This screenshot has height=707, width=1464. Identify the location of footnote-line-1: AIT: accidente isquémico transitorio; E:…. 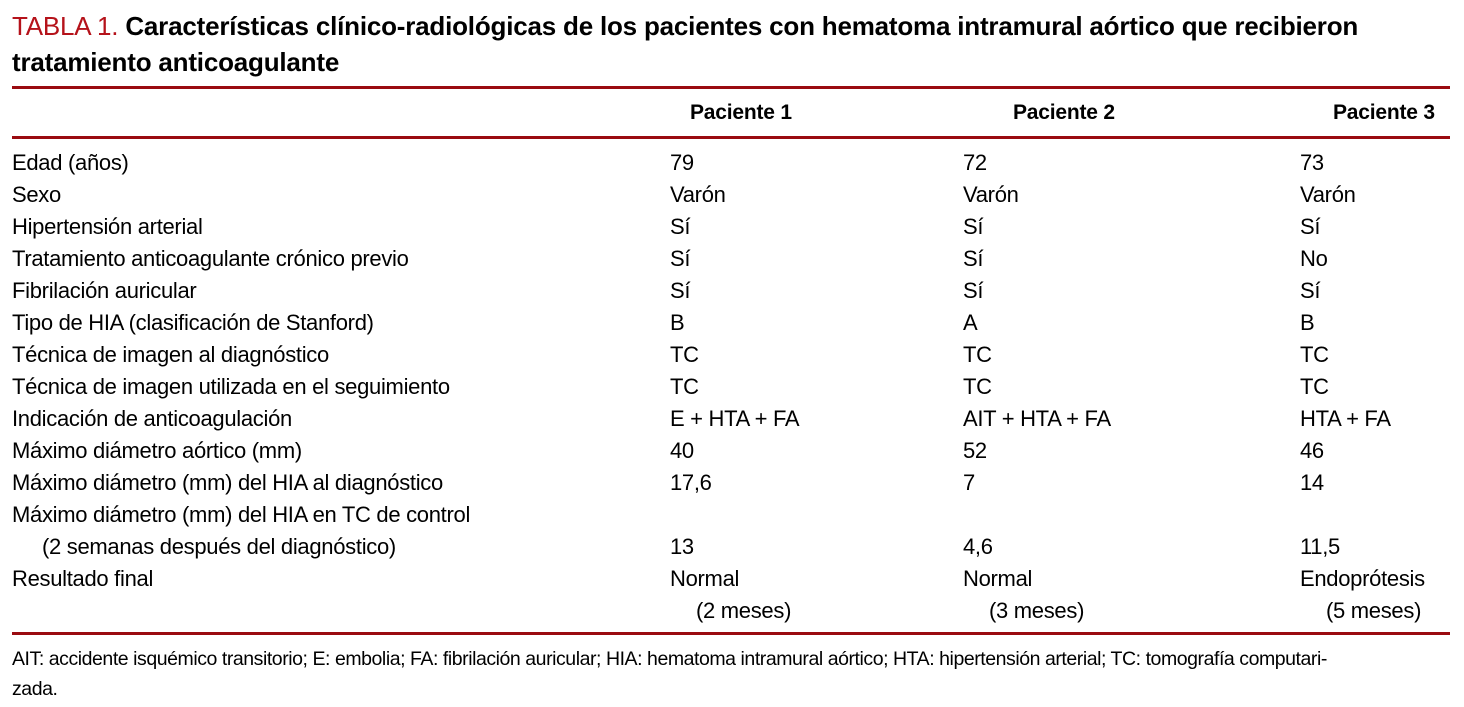
(669, 659).